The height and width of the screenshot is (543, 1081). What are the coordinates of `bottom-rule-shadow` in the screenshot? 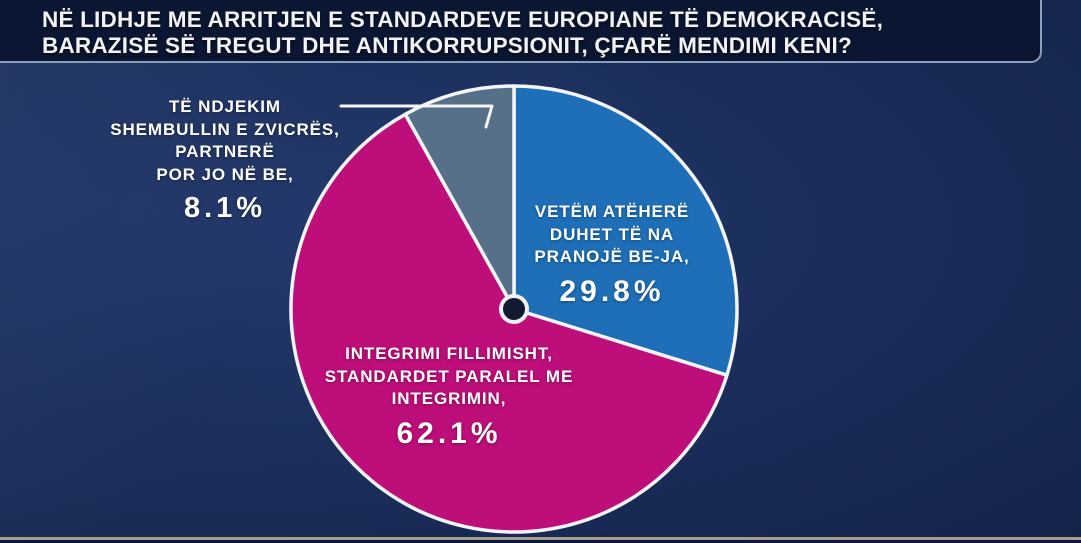 It's located at (540, 541).